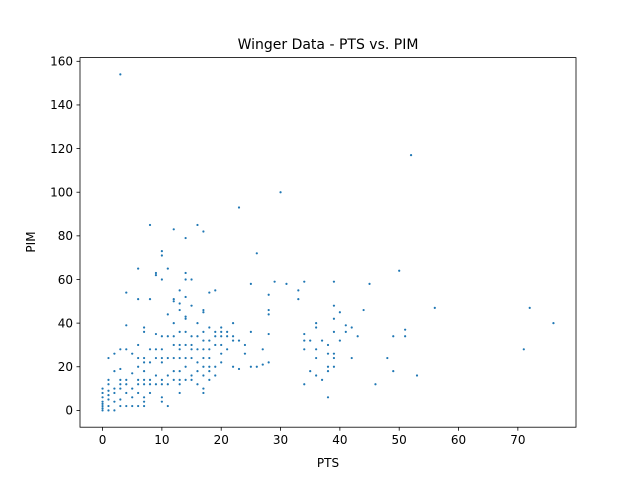 This screenshot has height=480, width=640. What do you see at coordinates (517, 440) in the screenshot?
I see `x-tick-label: 70` at bounding box center [517, 440].